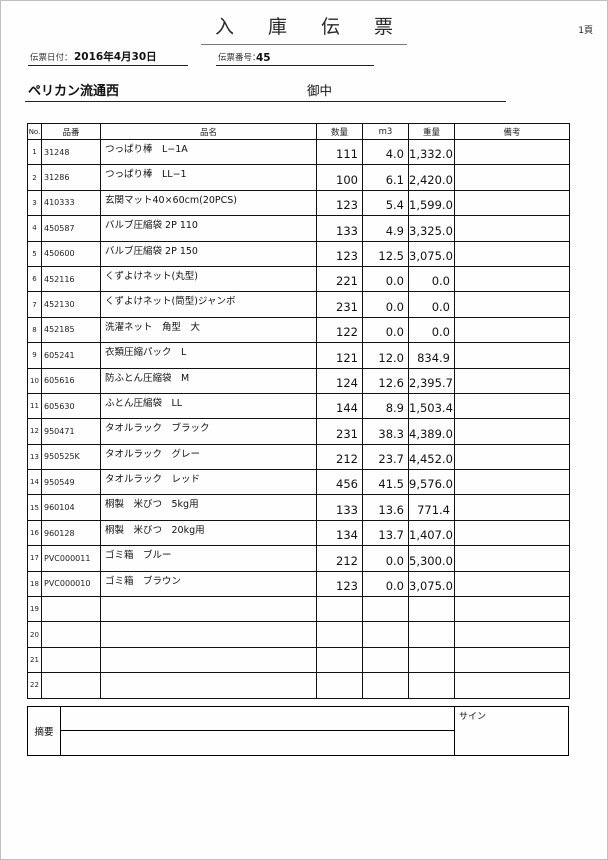 This screenshot has width=608, height=860. Describe the element at coordinates (34, 228) in the screenshot. I see `item-row-4-no: 4` at that location.